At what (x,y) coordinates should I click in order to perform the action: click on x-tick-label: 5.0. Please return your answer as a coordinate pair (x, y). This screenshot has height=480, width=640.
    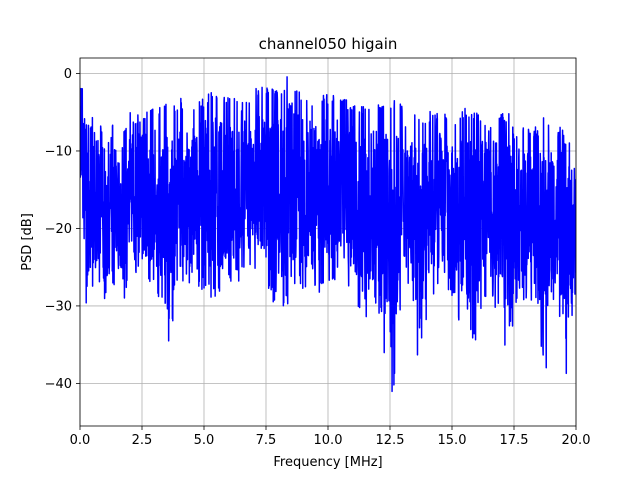
    Looking at the image, I should click on (204, 440).